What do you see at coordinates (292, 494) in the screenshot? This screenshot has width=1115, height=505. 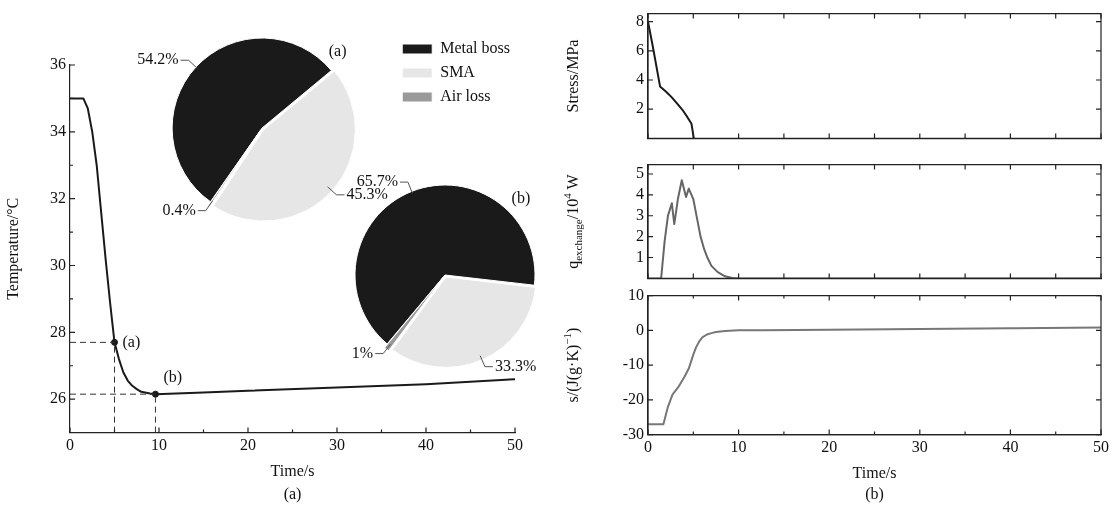 I see `text: (a)` at bounding box center [292, 494].